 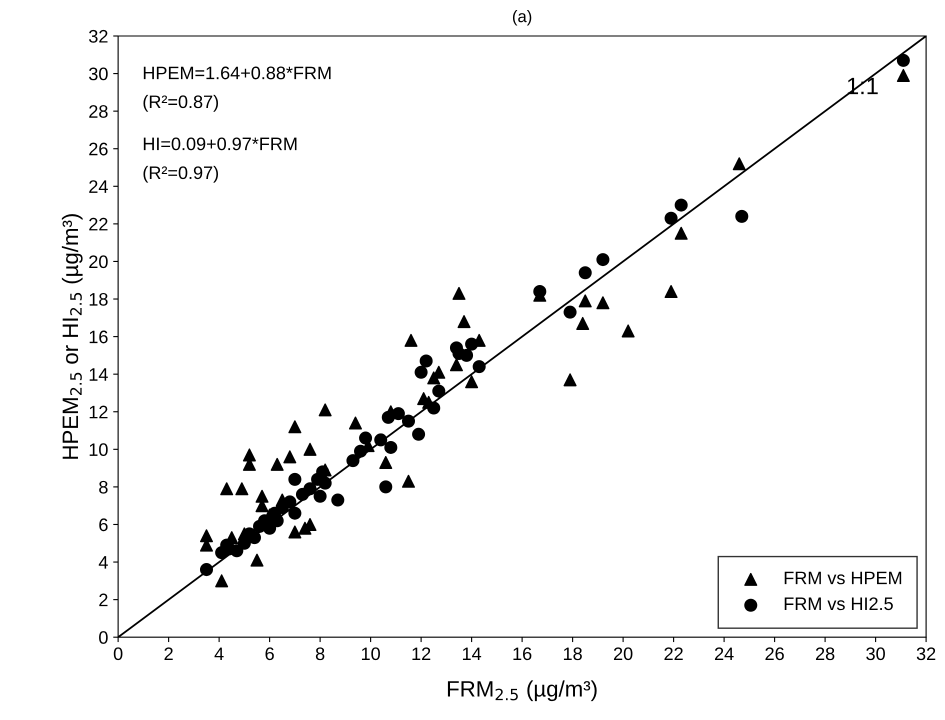 I want to click on x-axis-title: FRM$_{2.5}$ (µg/m³), so click(x=522, y=691).